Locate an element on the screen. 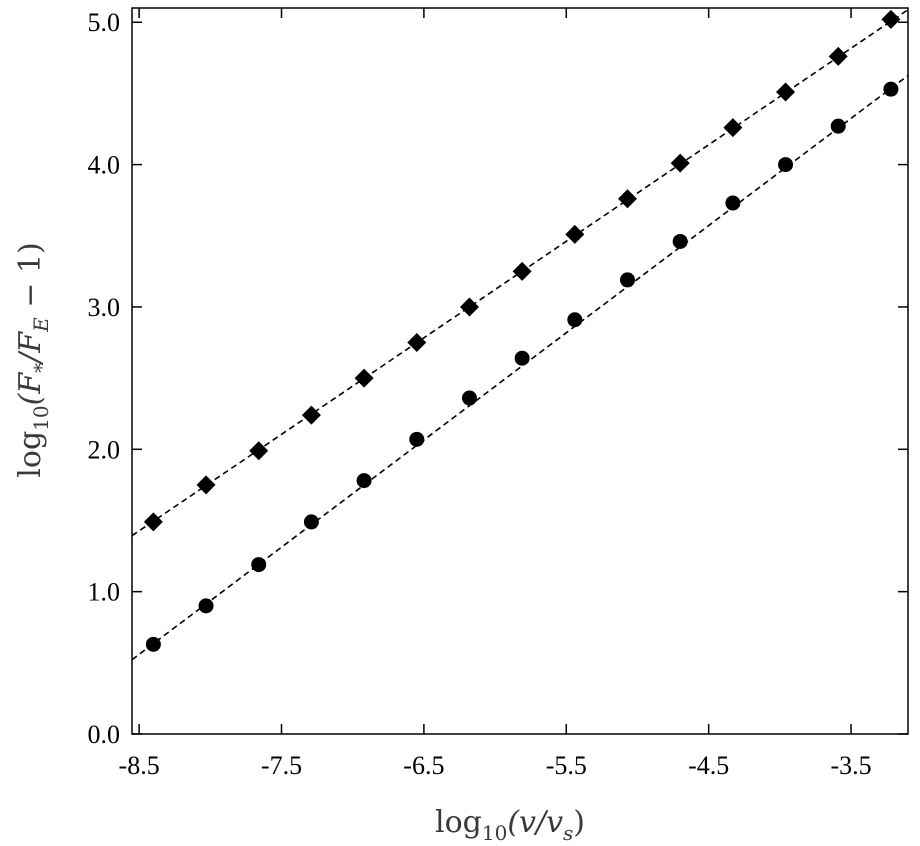 This screenshot has height=846, width=920. y-tick-label: 3.0 is located at coordinates (104, 307).